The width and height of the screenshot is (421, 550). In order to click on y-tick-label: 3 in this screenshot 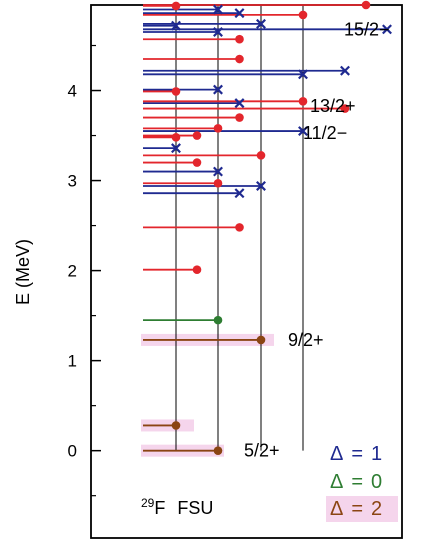, I will do `click(72, 181)`.